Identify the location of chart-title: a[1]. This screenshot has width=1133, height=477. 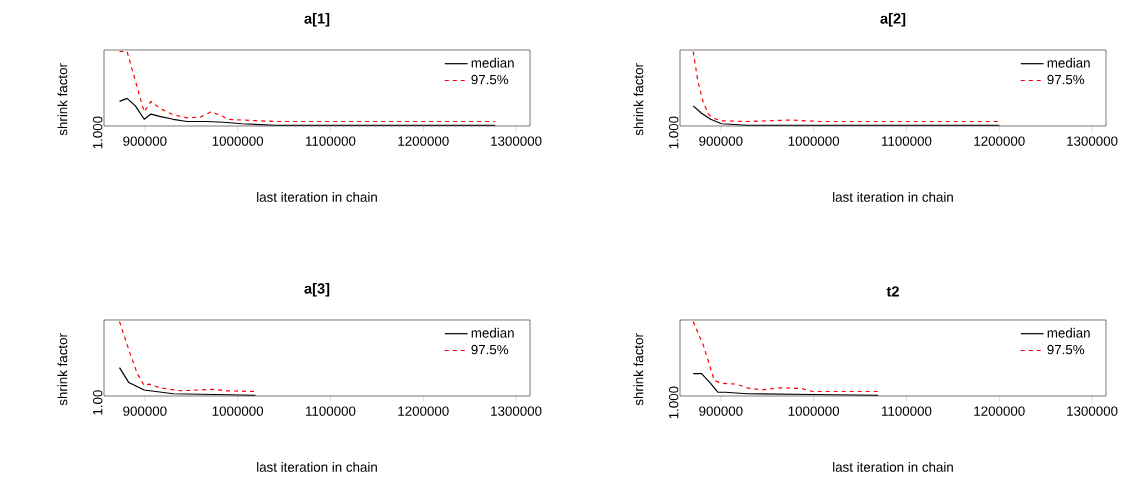
(317, 19).